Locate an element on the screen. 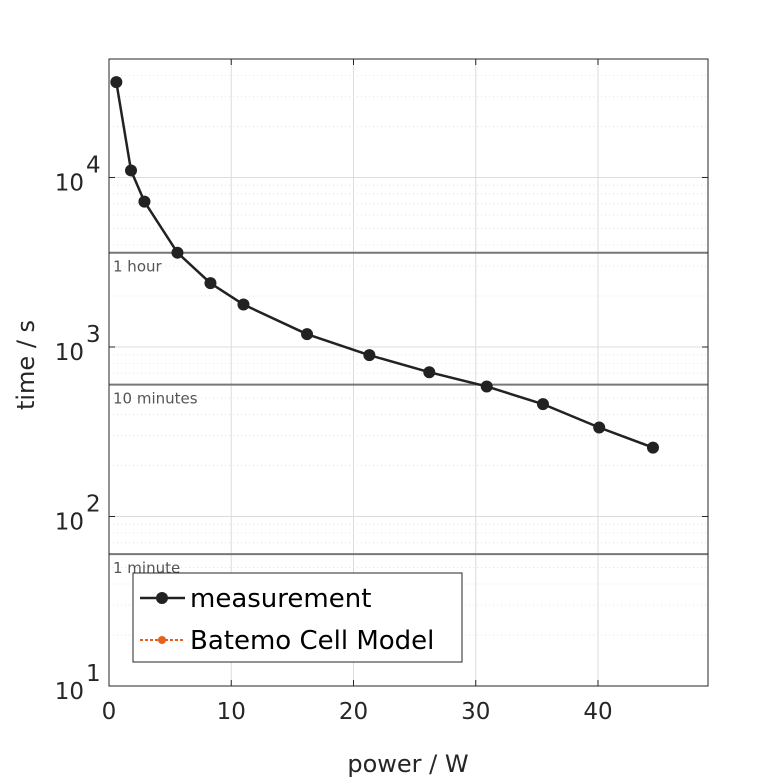 The width and height of the screenshot is (781, 781). reference-line-label: 1 hour is located at coordinates (138, 267).